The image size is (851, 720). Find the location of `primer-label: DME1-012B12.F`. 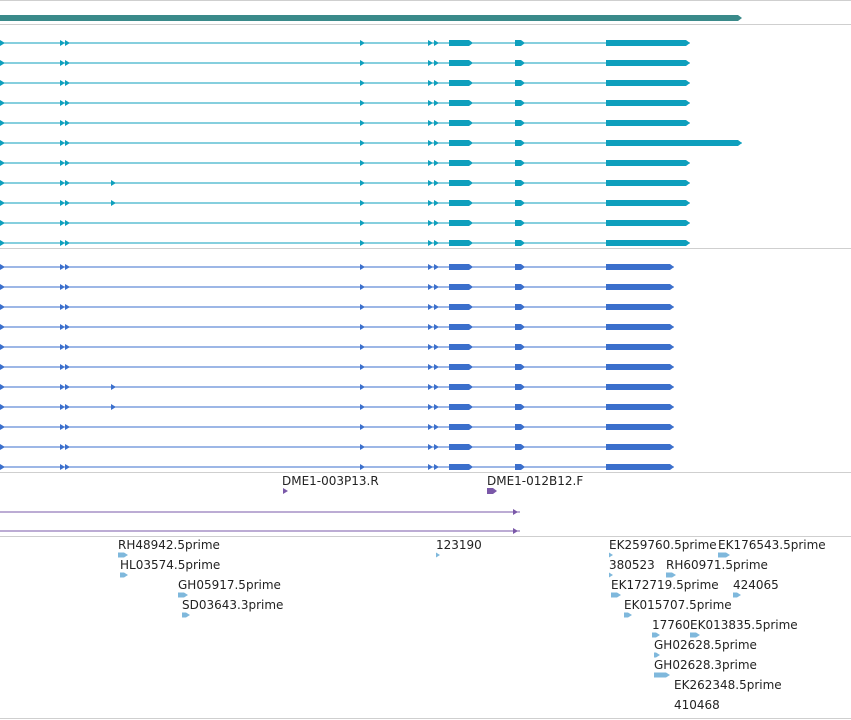

primer-label: DME1-012B12.F is located at coordinates (535, 481).